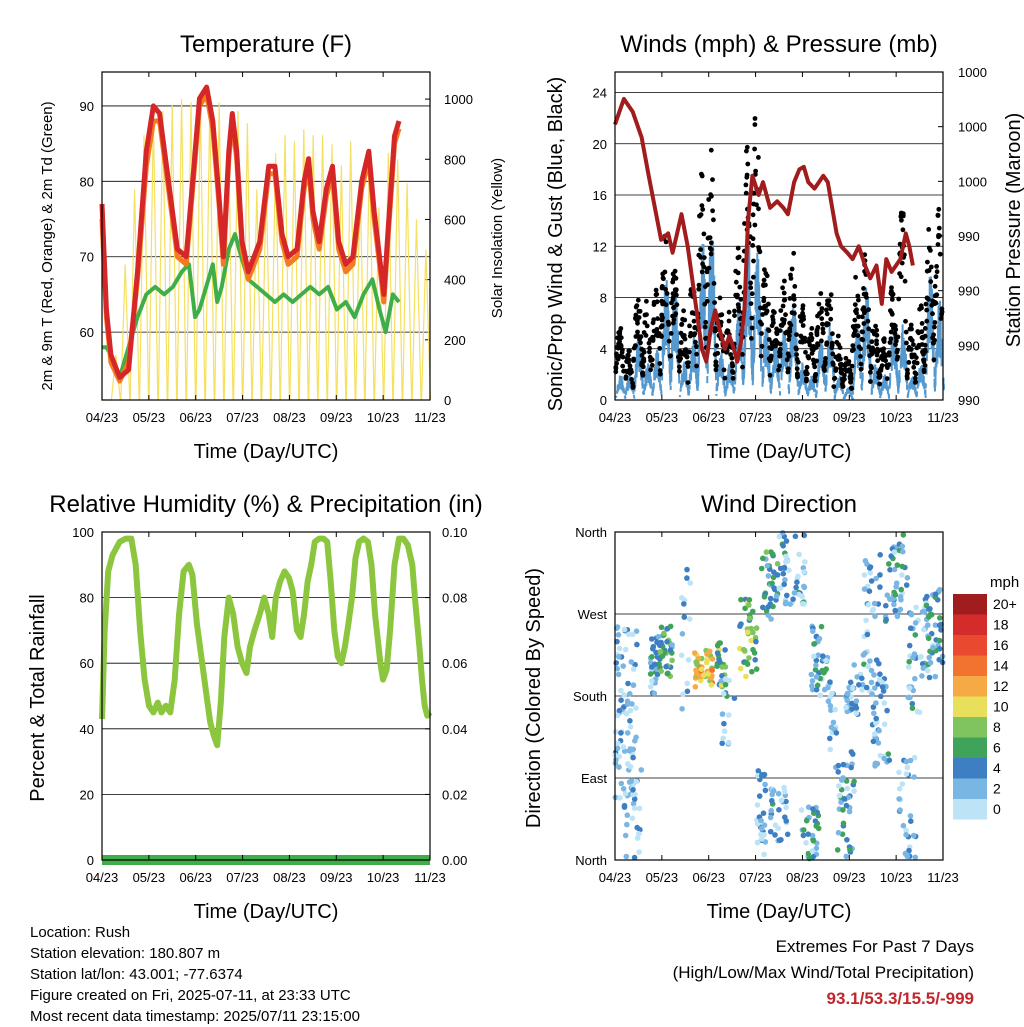  Describe the element at coordinates (336, 417) in the screenshot. I see `x-tick-label: 09/23` at that location.